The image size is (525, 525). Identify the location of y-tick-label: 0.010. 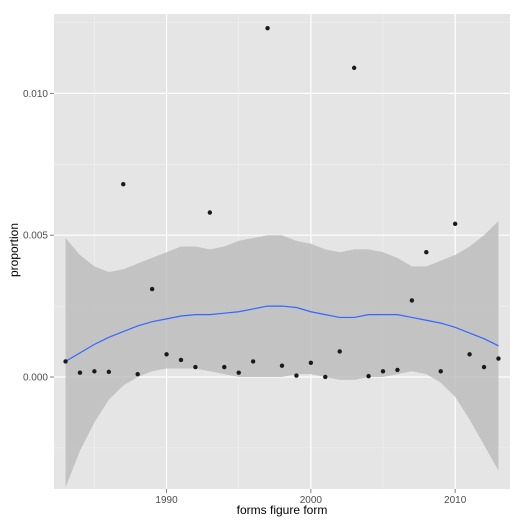
(35, 94).